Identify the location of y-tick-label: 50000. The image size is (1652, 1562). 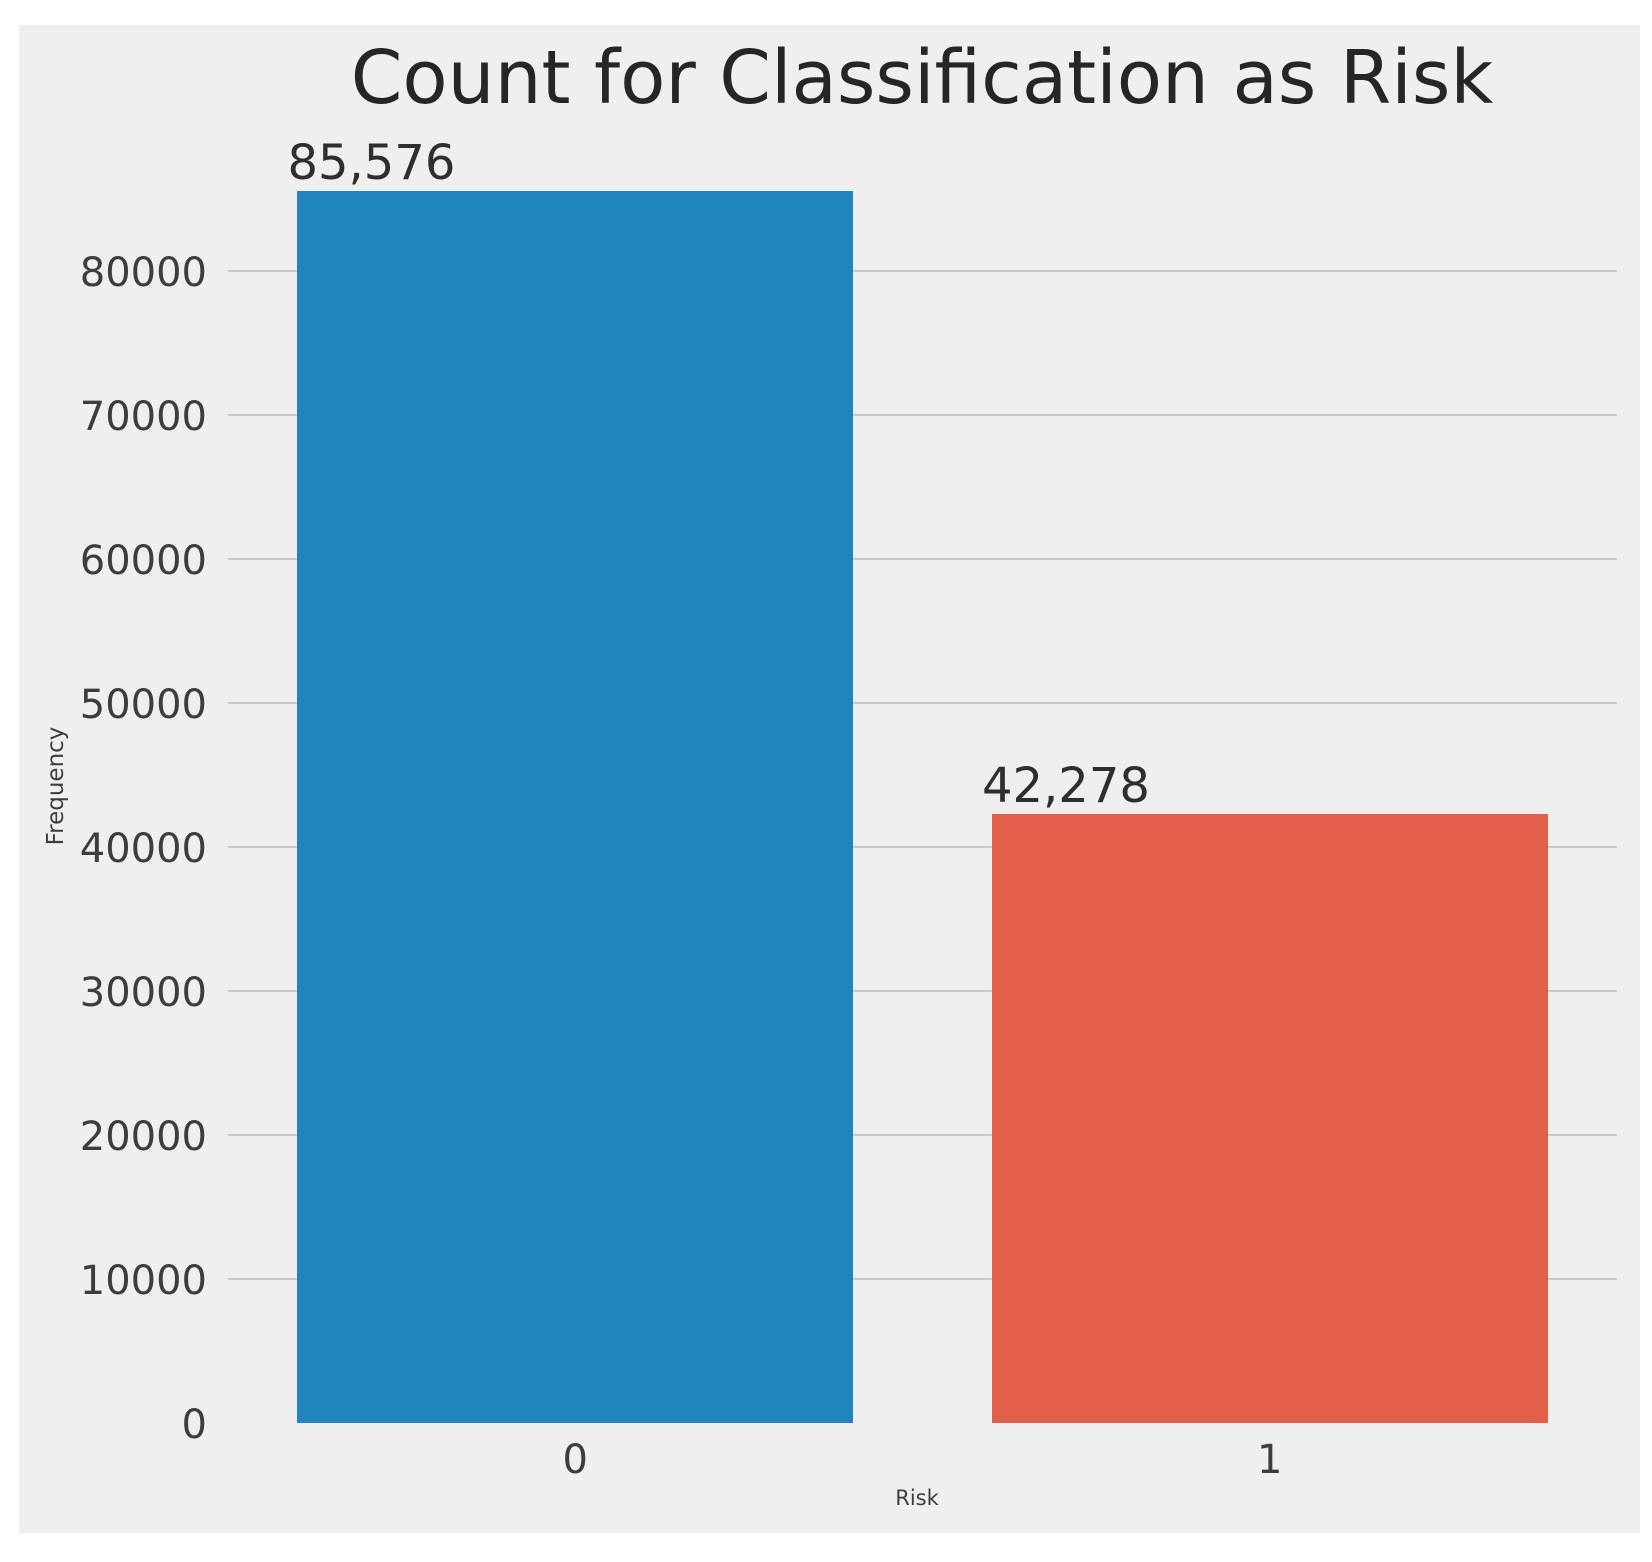
(143, 705).